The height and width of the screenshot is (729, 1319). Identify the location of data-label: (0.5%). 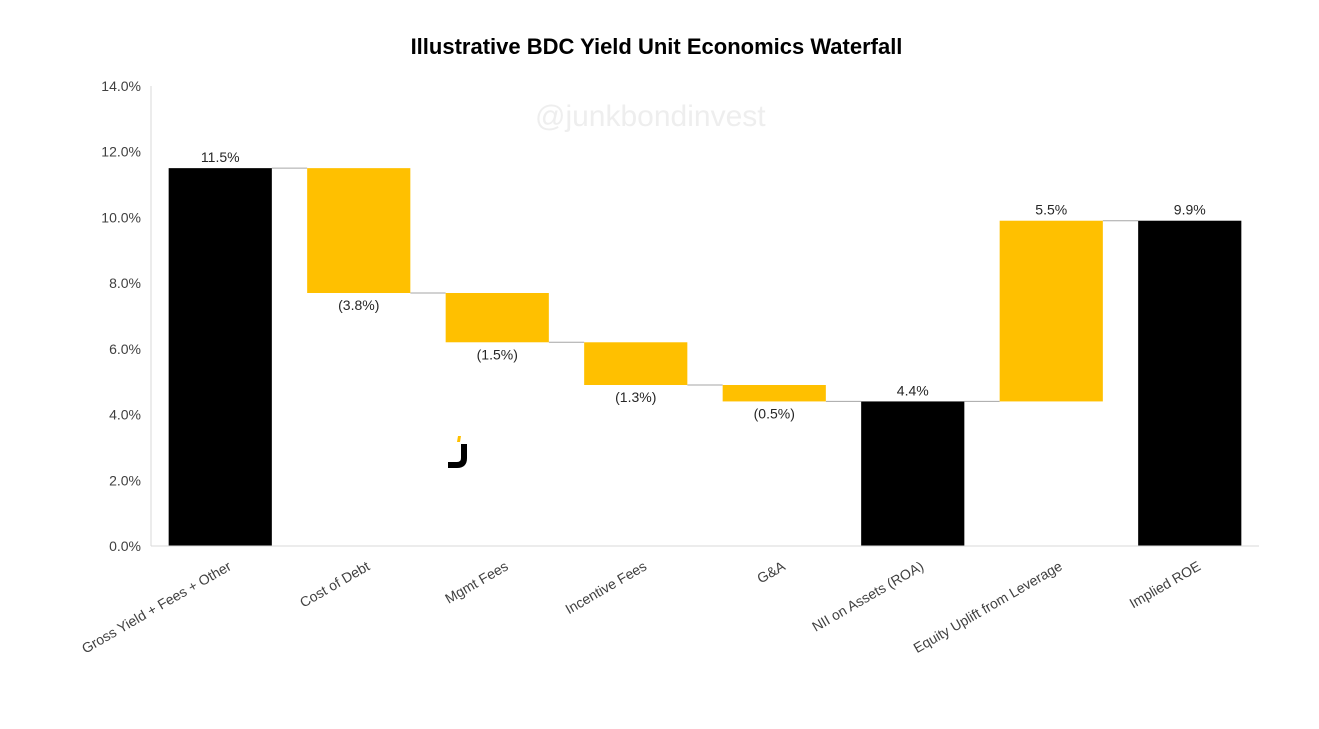
(774, 413).